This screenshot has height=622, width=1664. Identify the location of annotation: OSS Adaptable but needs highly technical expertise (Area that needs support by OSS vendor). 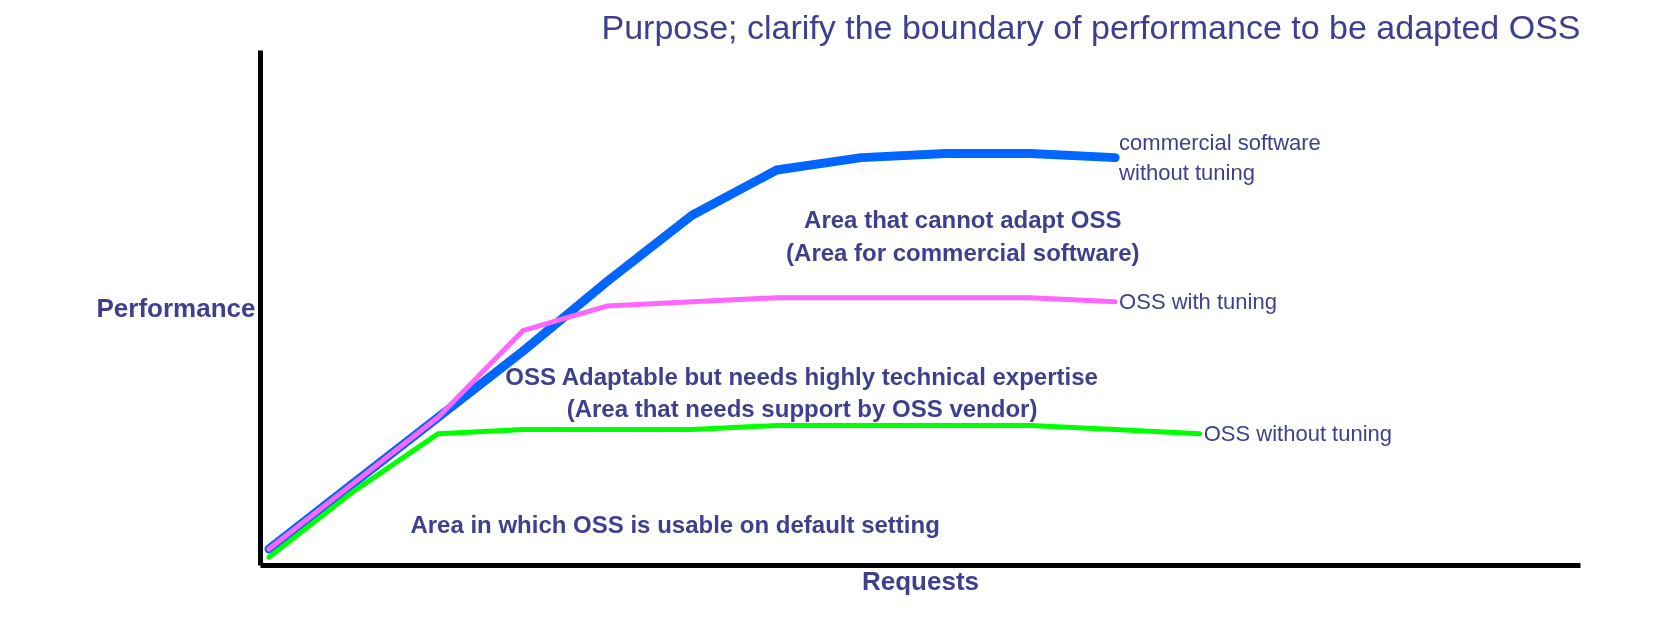
(801, 392).